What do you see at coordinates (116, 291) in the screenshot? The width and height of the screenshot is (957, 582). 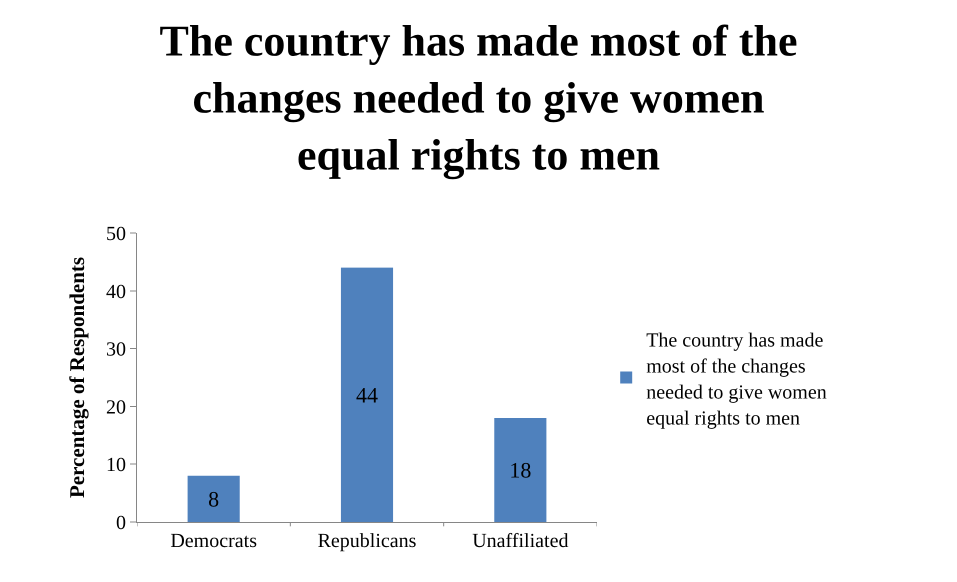 I see `y-tick-label: 40` at bounding box center [116, 291].